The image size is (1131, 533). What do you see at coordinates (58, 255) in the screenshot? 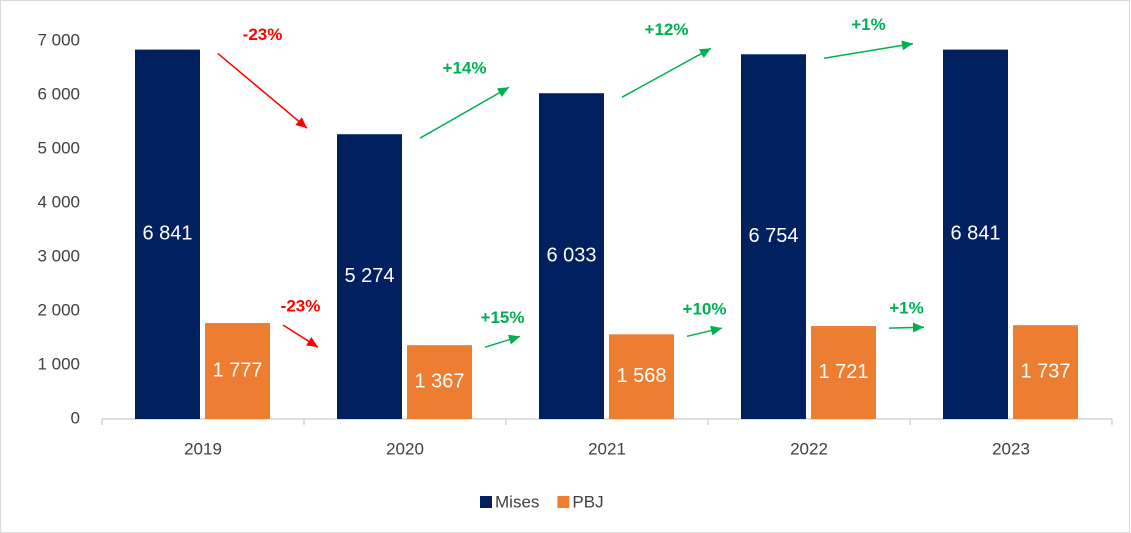
I see `y-tick-label: 3 000` at bounding box center [58, 255].